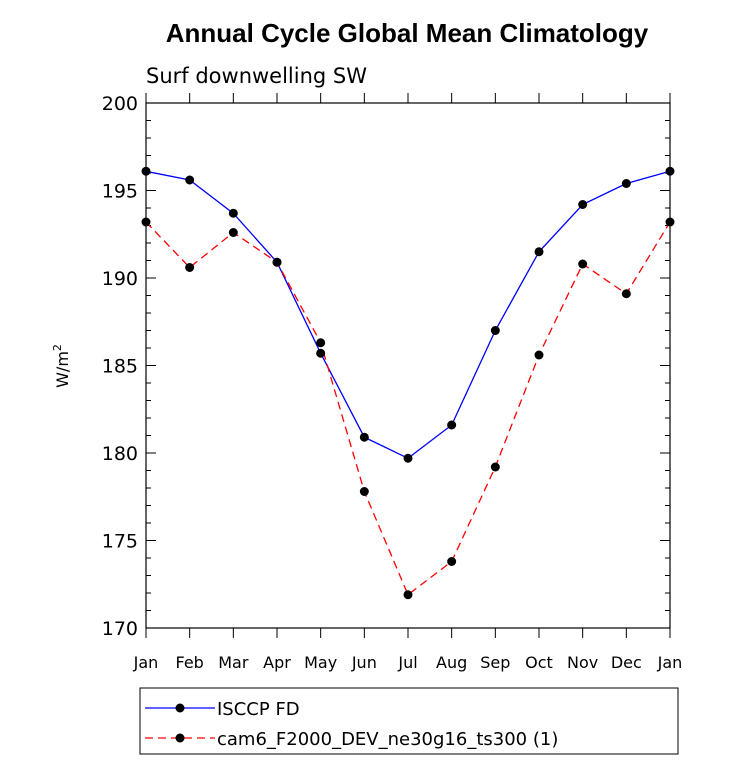 The width and height of the screenshot is (733, 764). What do you see at coordinates (233, 662) in the screenshot?
I see `x-tick-label: Mar` at bounding box center [233, 662].